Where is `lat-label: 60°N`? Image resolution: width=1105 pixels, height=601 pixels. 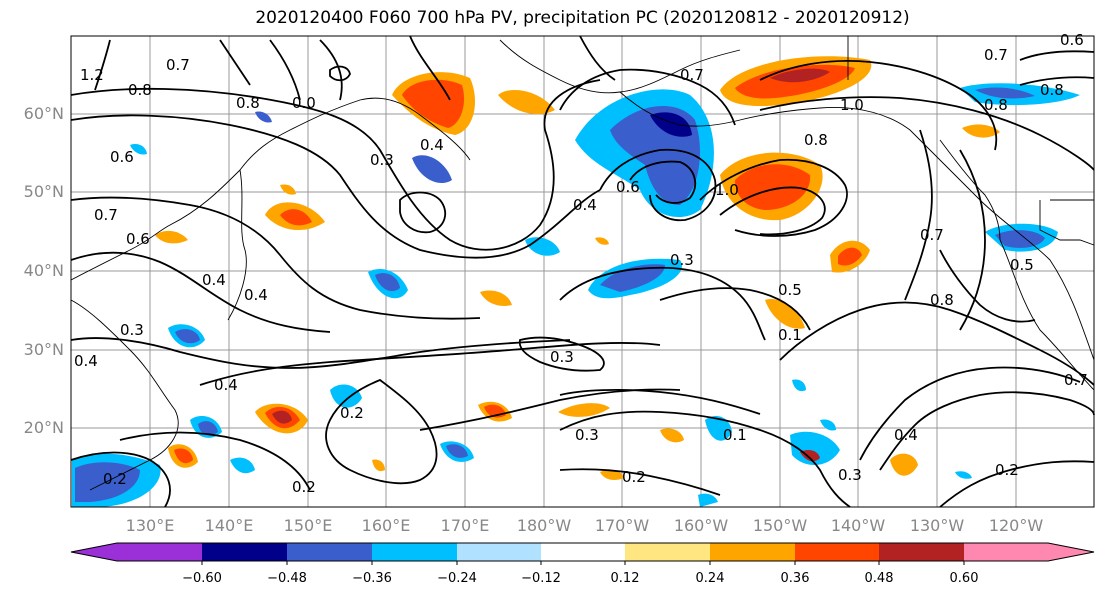 lat-label: 60°N is located at coordinates (43, 113).